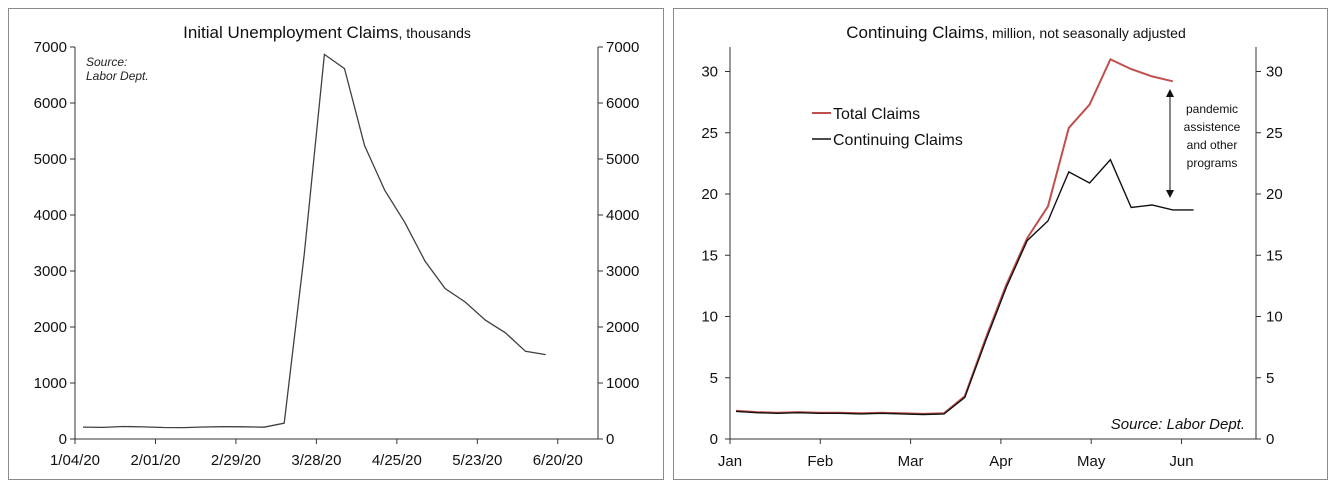  I want to click on y-tick-label-left: 4000, so click(50, 215).